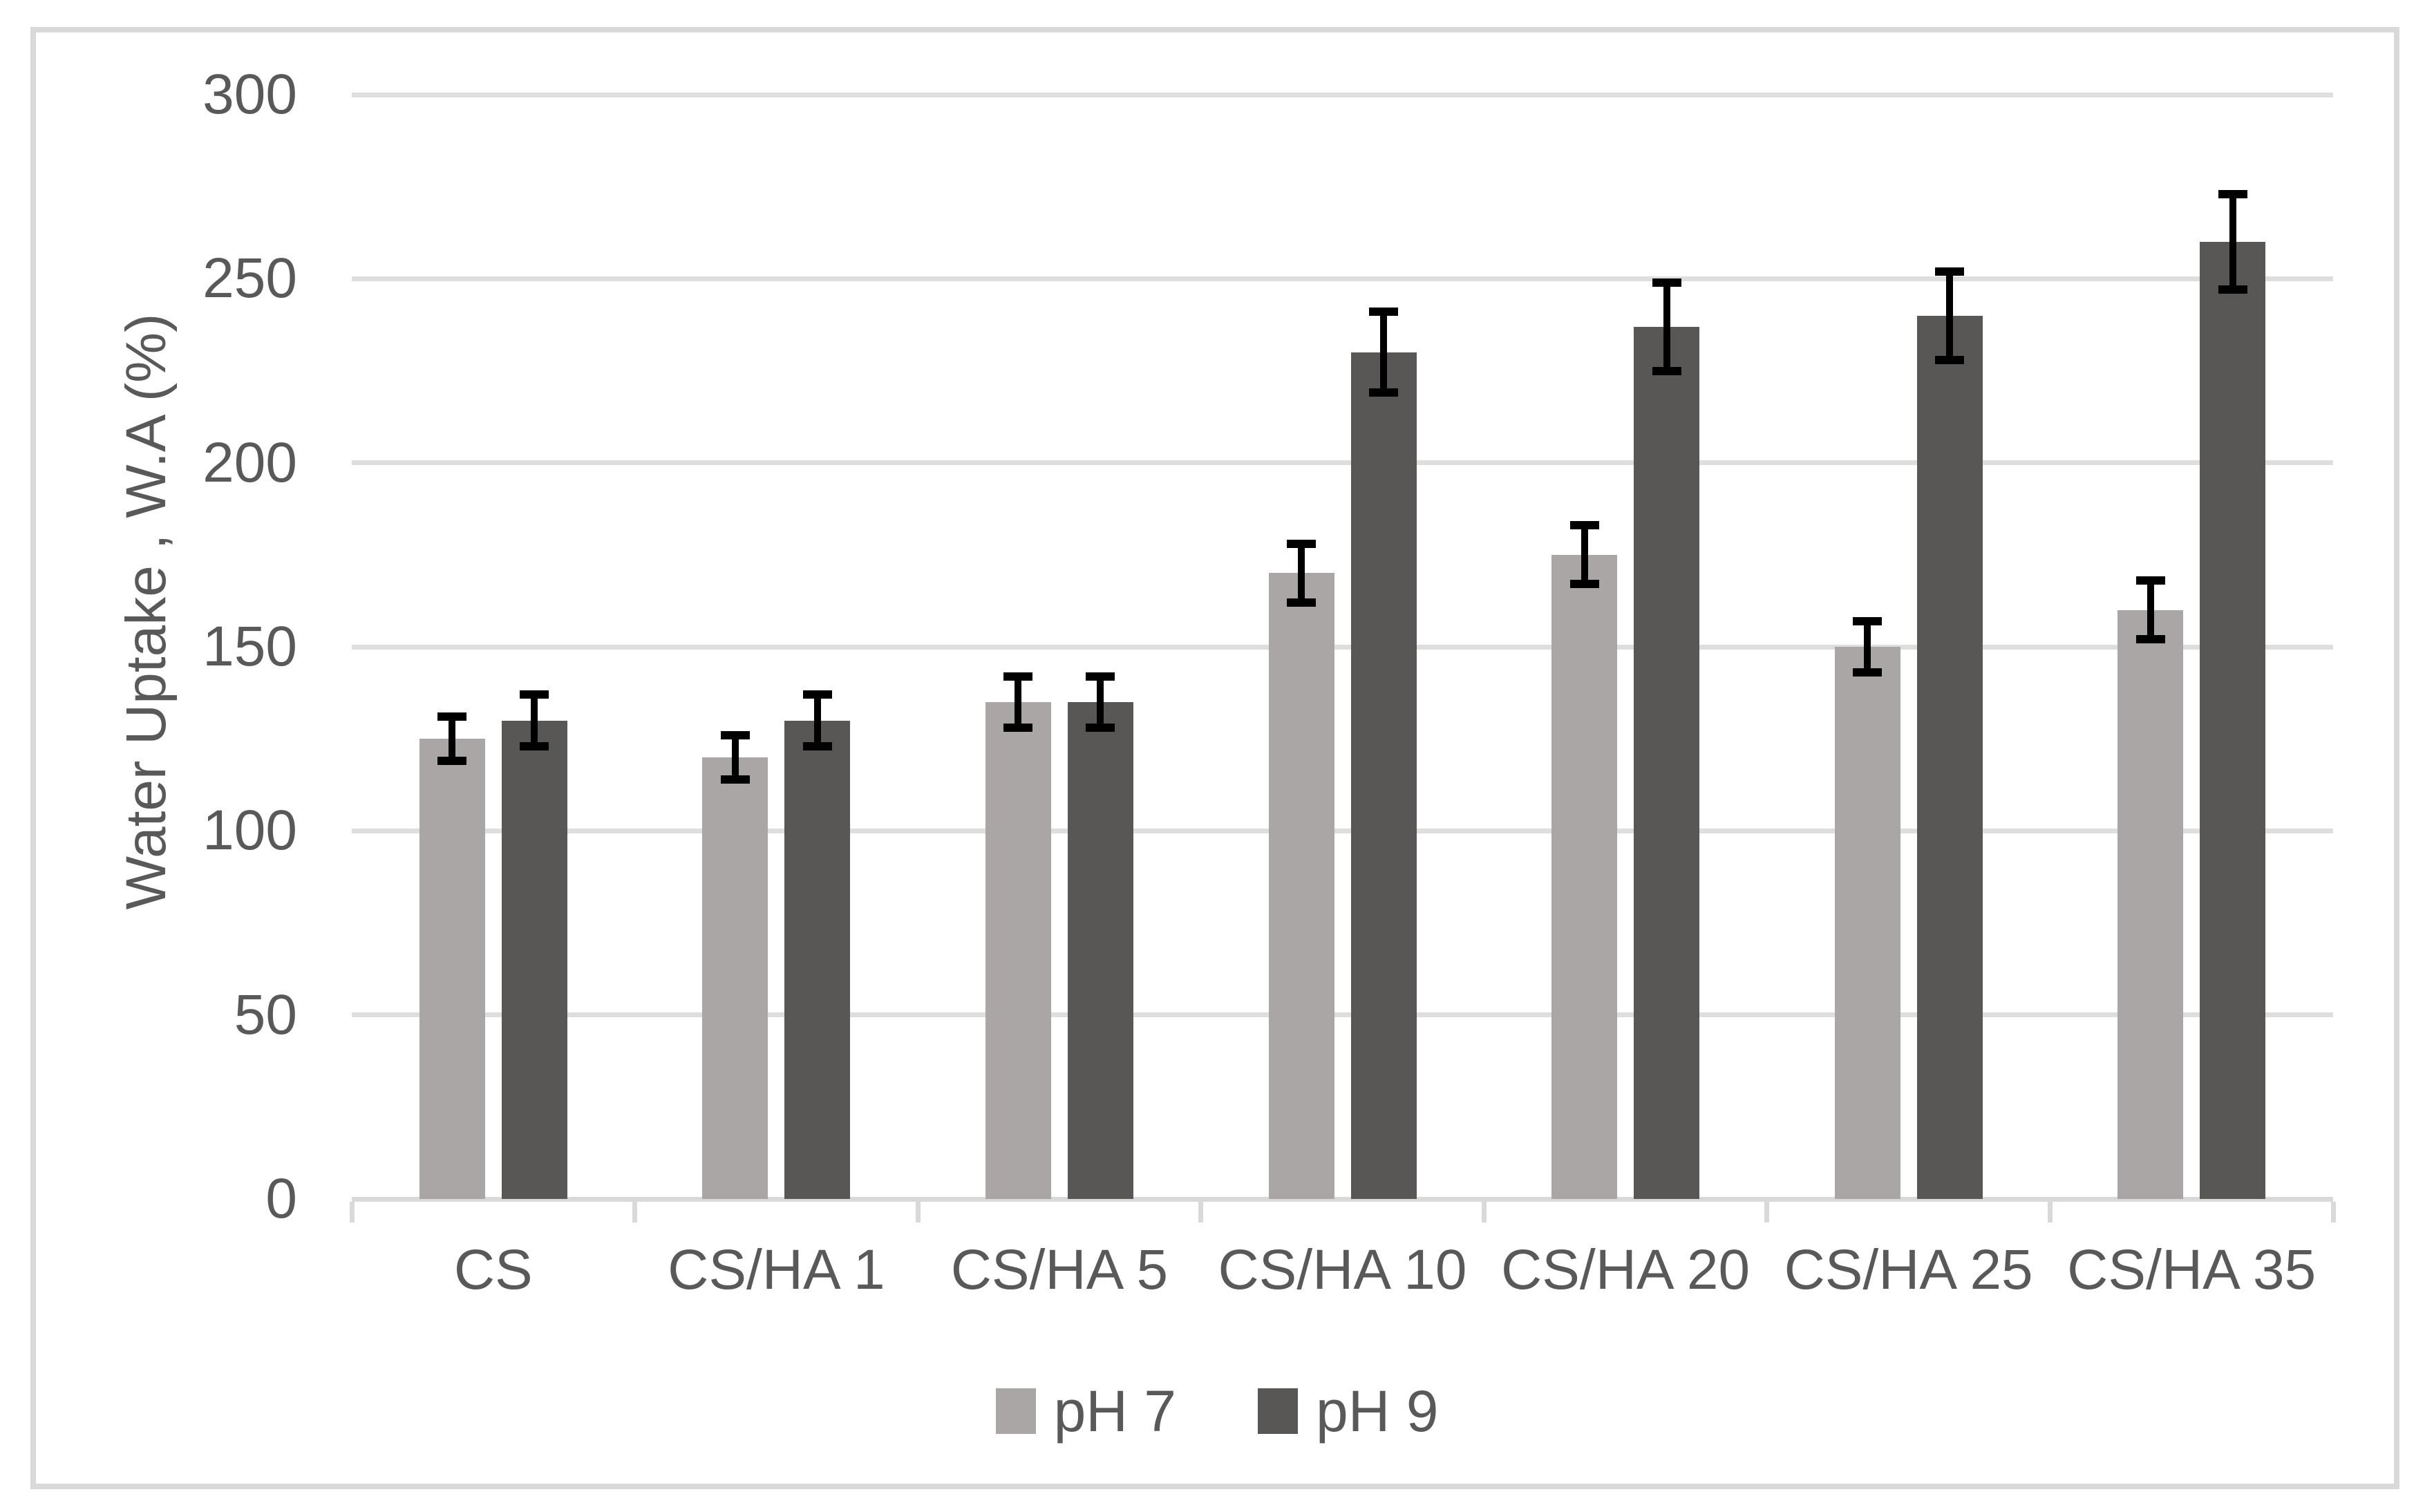 The image size is (2434, 1512). I want to click on x-category-label: CS/HA 10, so click(1342, 1269).